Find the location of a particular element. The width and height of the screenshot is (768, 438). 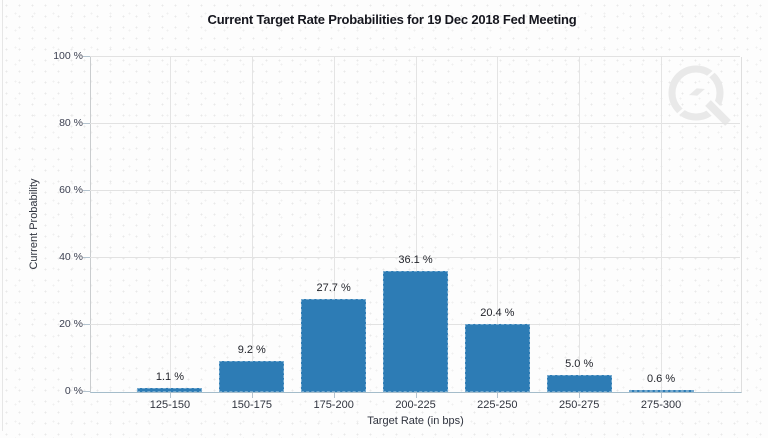

page-left-edge-divider is located at coordinates (2, 215).